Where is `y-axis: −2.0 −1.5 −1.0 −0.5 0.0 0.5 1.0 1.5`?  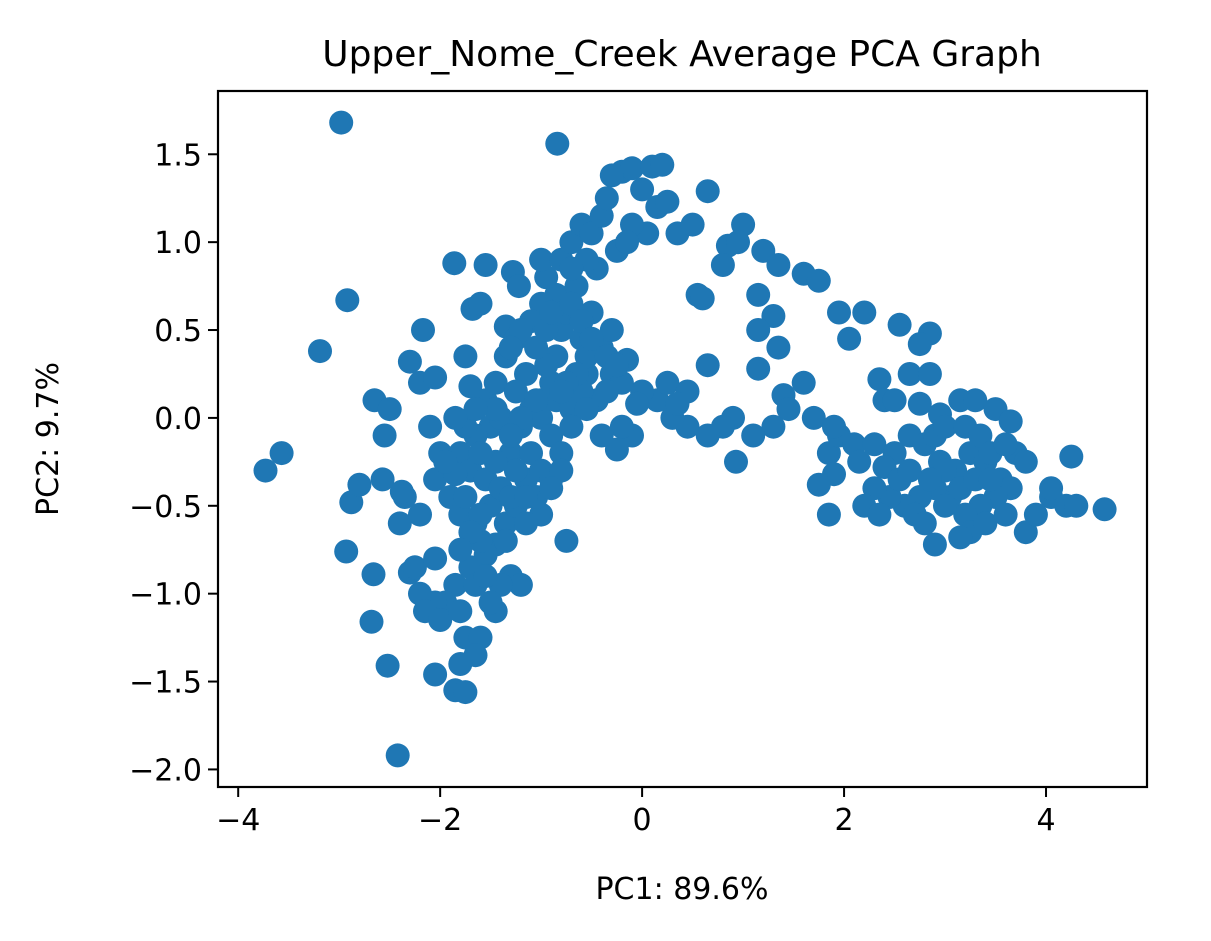
y-axis: −2.0 −1.5 −1.0 −0.5 0.0 0.5 1.0 1.5 is located at coordinates (173, 463).